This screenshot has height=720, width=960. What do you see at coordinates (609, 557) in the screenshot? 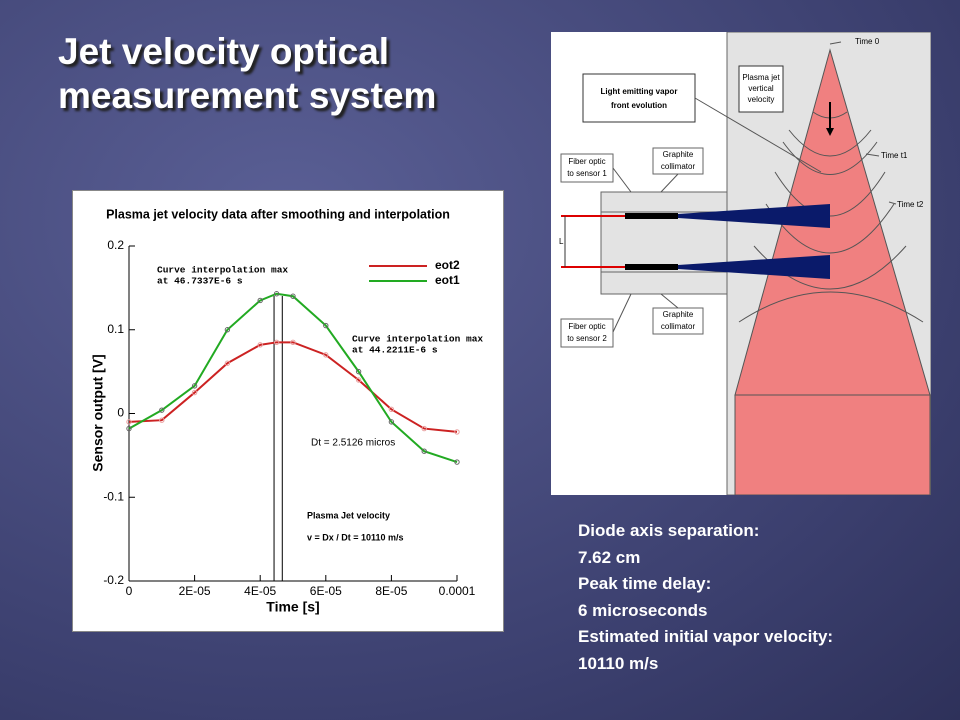
I see `note: 7.62 cm` at bounding box center [609, 557].